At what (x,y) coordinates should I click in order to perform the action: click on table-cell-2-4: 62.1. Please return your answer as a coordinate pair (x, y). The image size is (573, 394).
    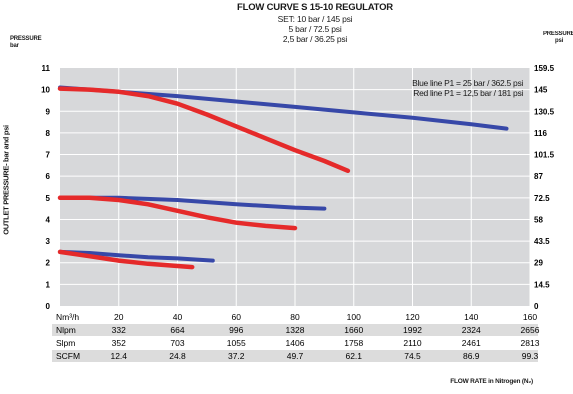
    Looking at the image, I should click on (353, 356).